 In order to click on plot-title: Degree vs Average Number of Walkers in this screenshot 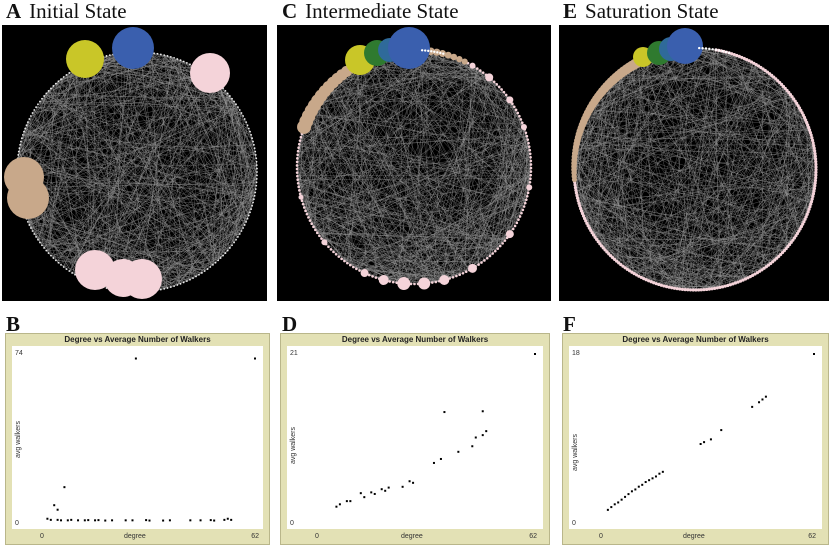, I will do `click(137, 339)`.